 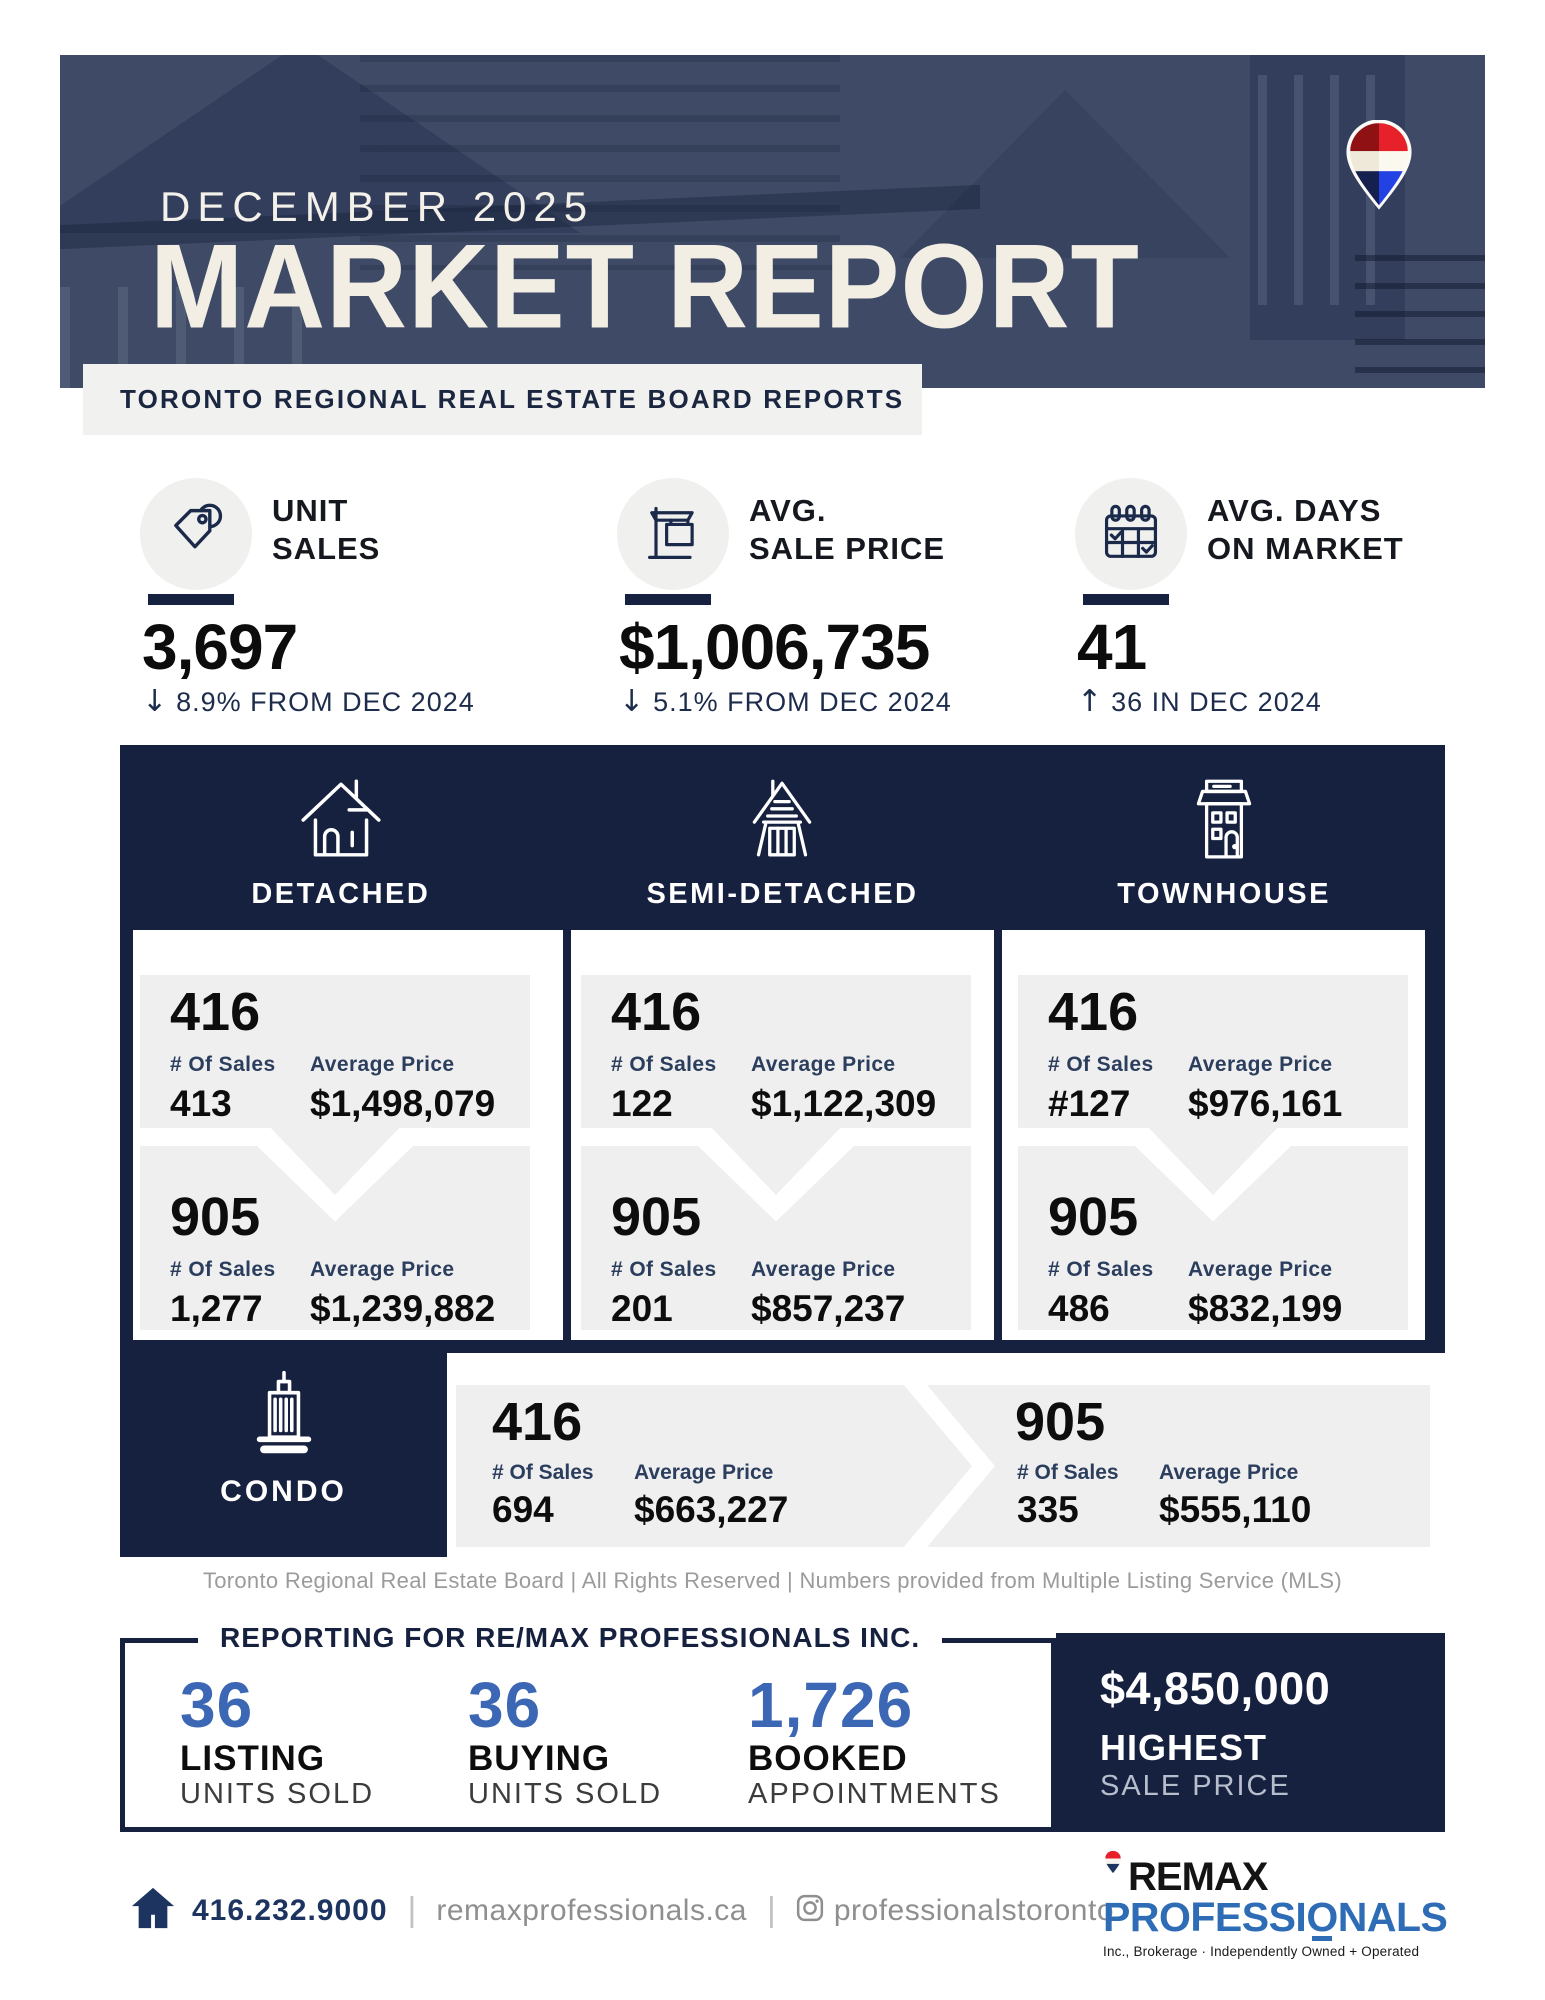 What do you see at coordinates (1199, 701) in the screenshot?
I see `kpi-change: ↑ 36 IN DEC 2024` at bounding box center [1199, 701].